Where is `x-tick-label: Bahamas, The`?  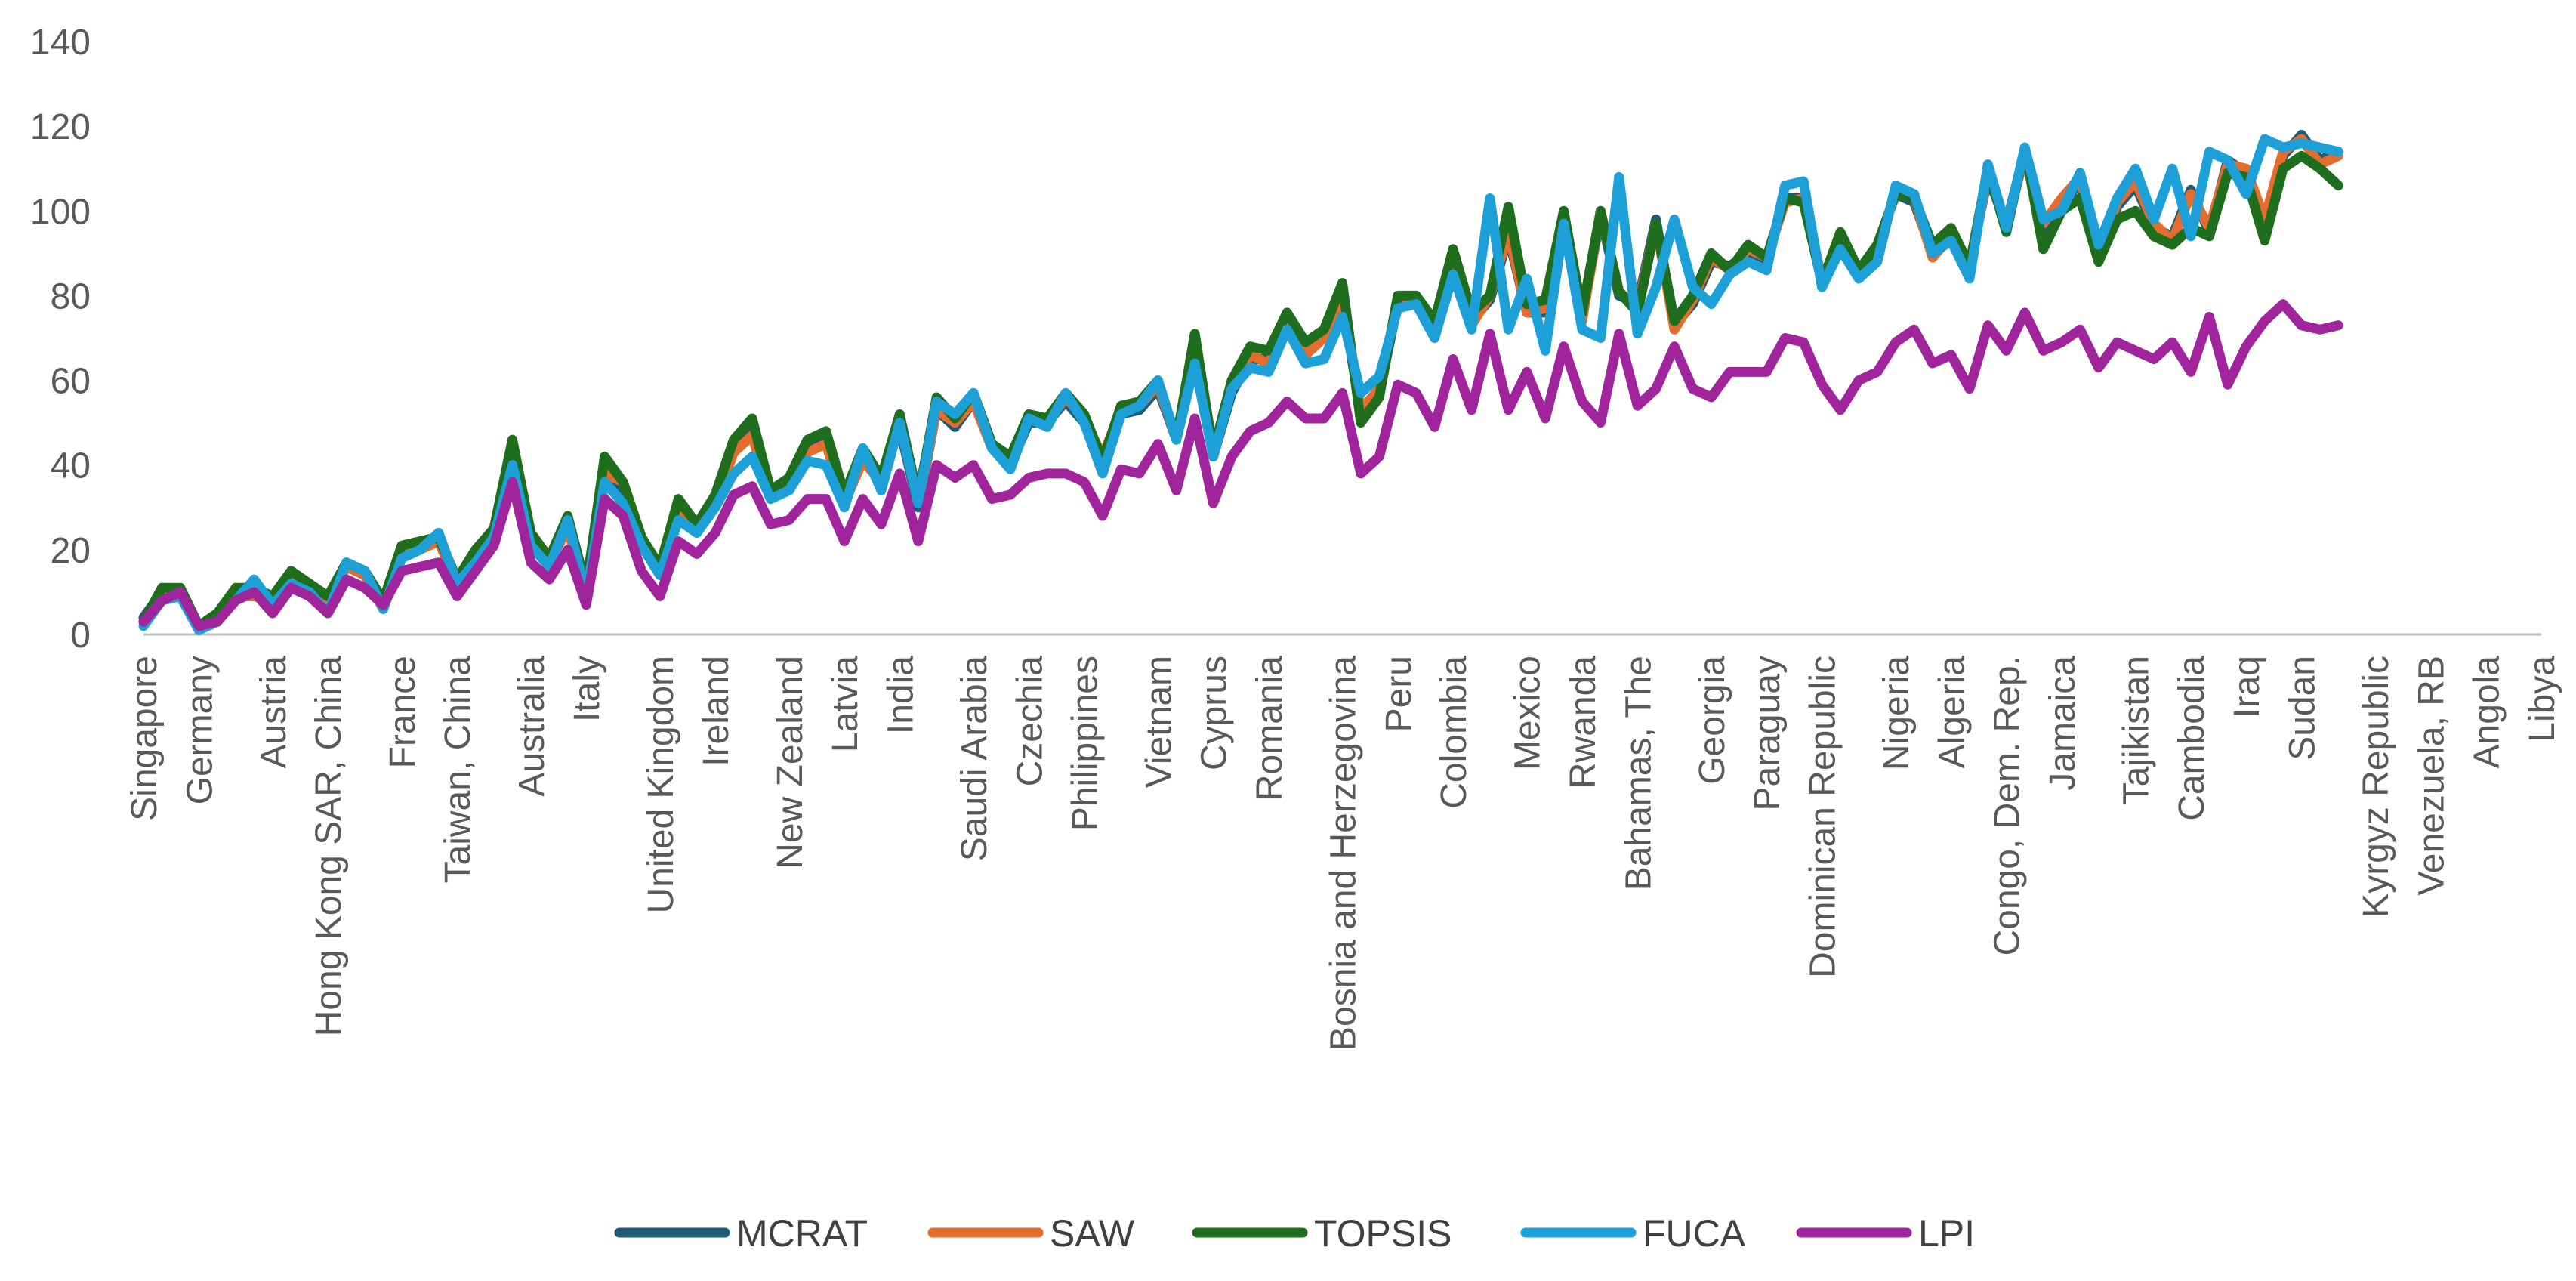
x-tick-label: Bahamas, The is located at coordinates (1638, 773).